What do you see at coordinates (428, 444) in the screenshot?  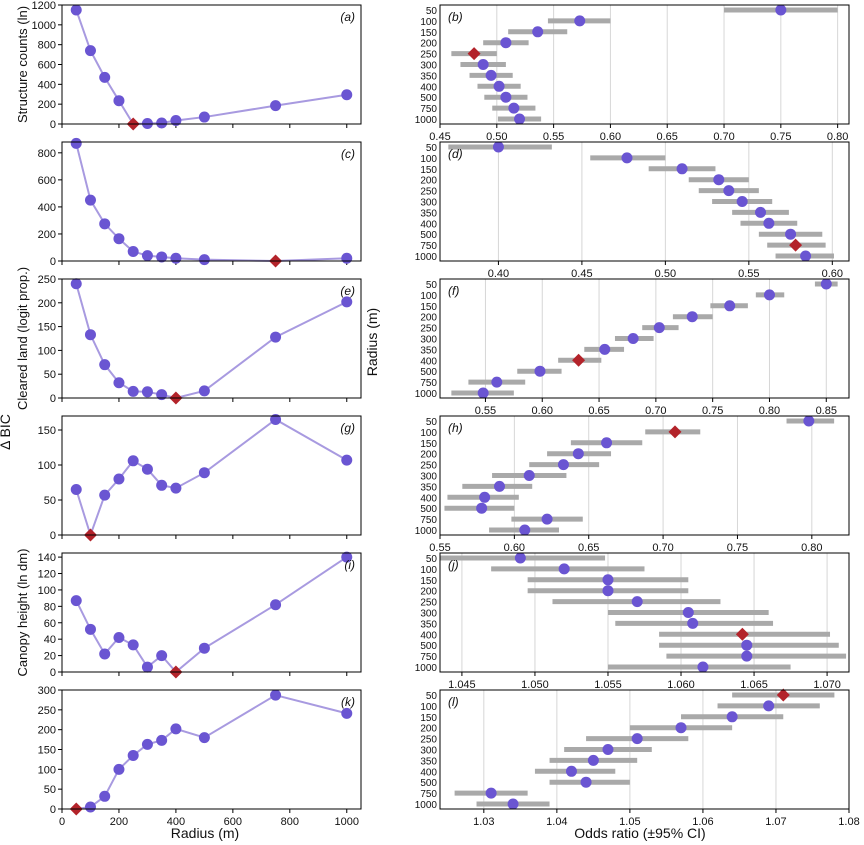 I see `radius-label: 150` at bounding box center [428, 444].